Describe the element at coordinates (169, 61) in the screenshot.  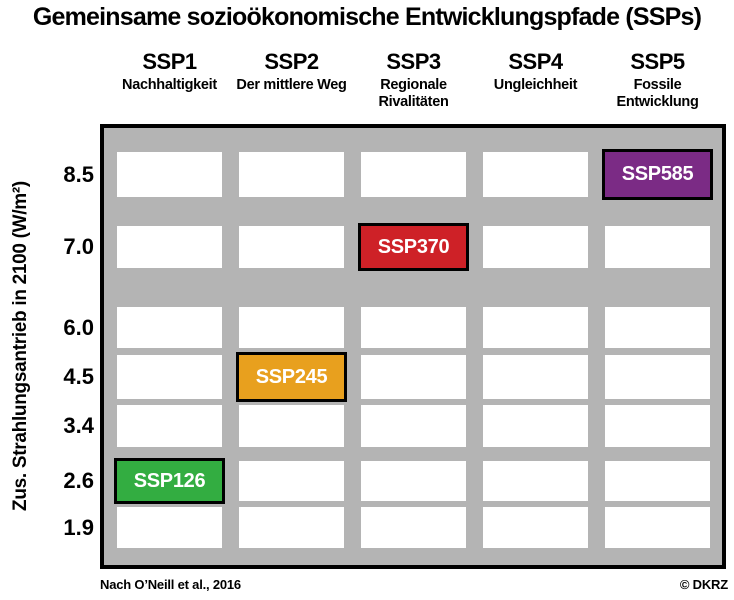
I see `column-title: SSP1` at that location.